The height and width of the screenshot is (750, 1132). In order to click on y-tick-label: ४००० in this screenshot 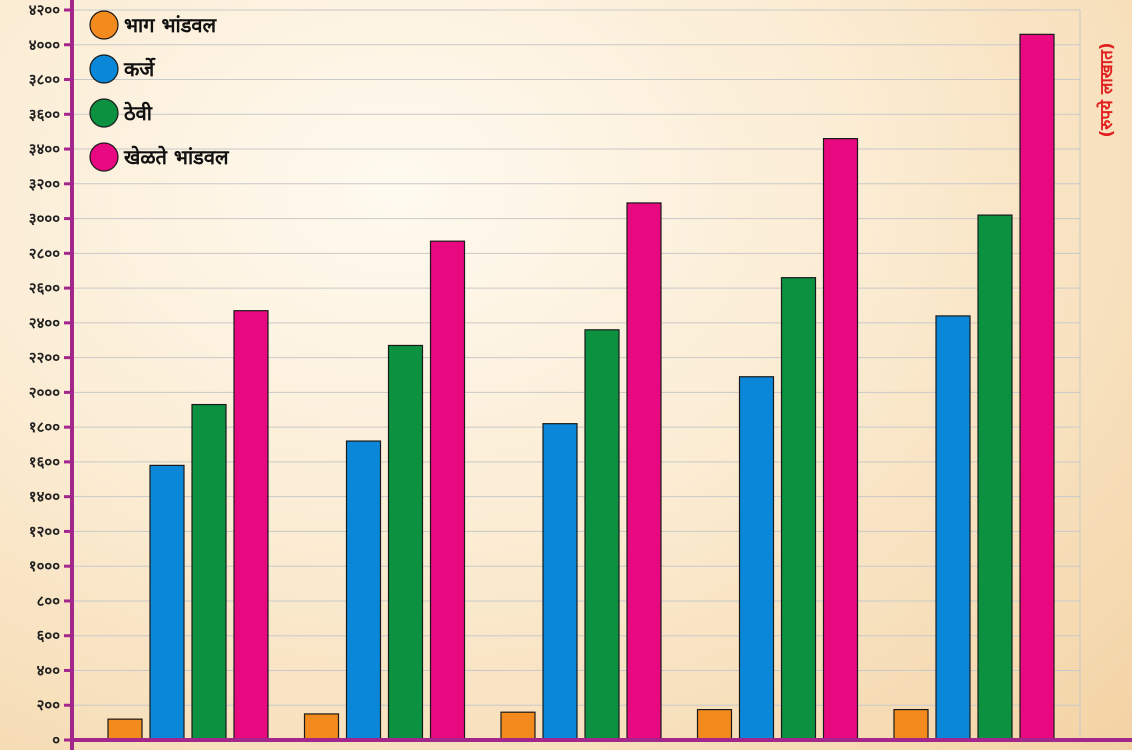, I will do `click(44, 45)`.